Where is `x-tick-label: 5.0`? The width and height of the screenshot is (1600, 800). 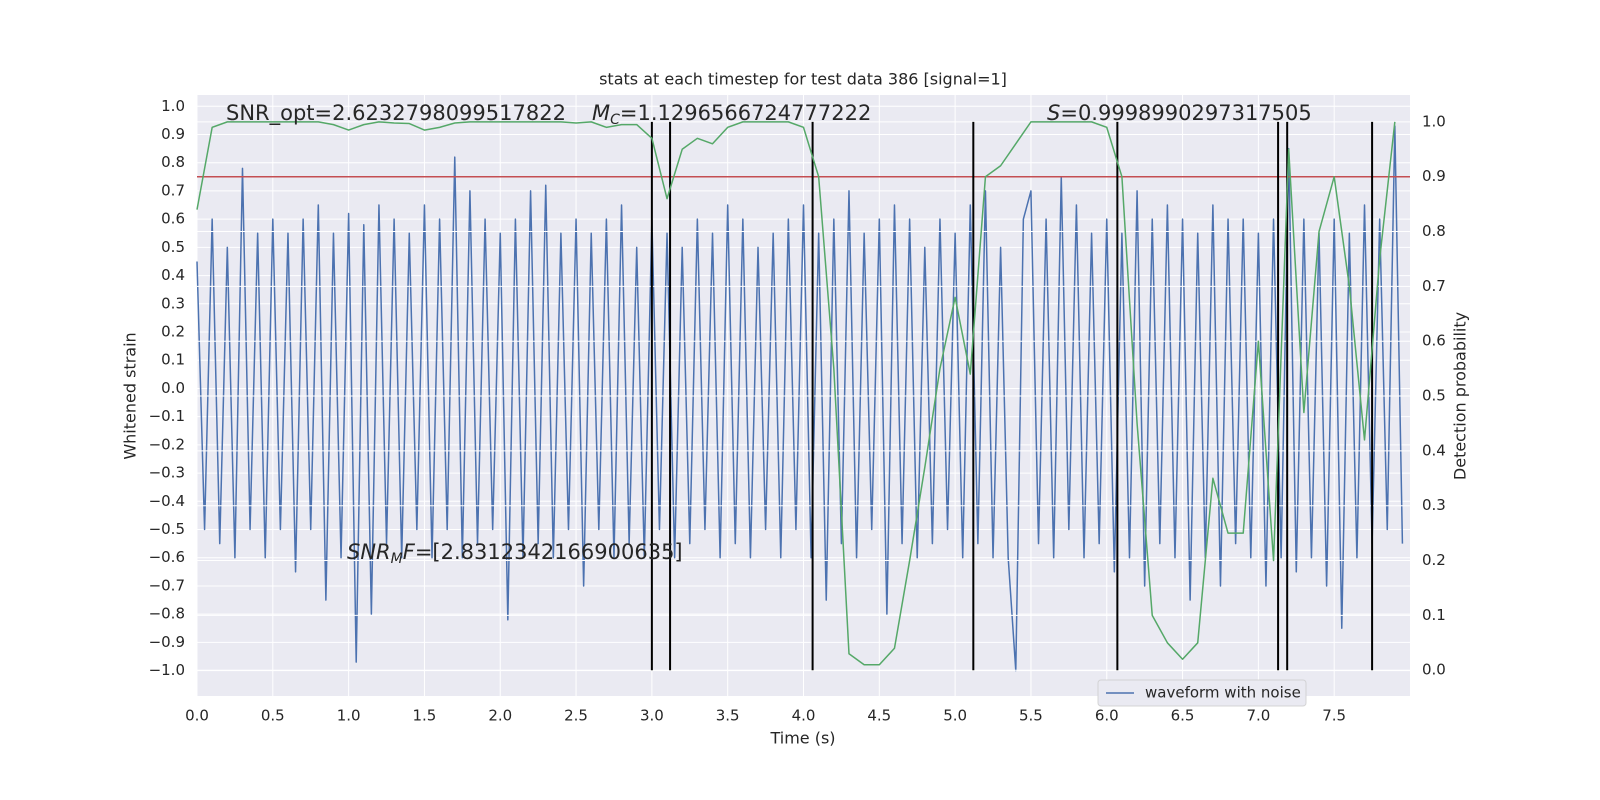 x-tick-label: 5.0 is located at coordinates (955, 716).